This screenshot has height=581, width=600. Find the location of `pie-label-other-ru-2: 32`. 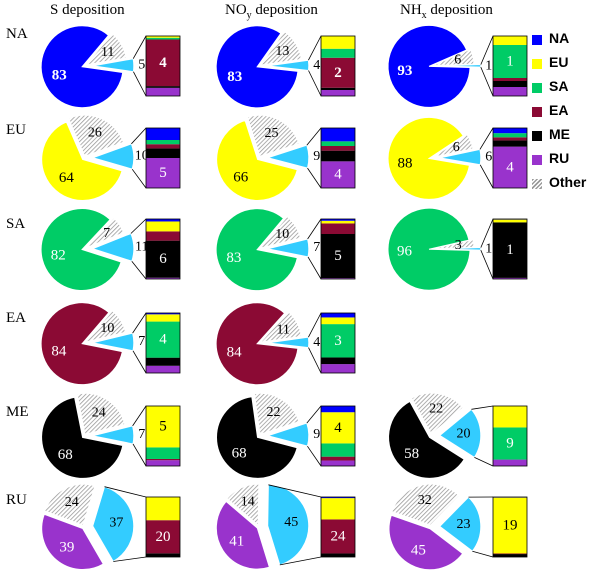

pie-label-other-ru-2: 32 is located at coordinates (425, 500).